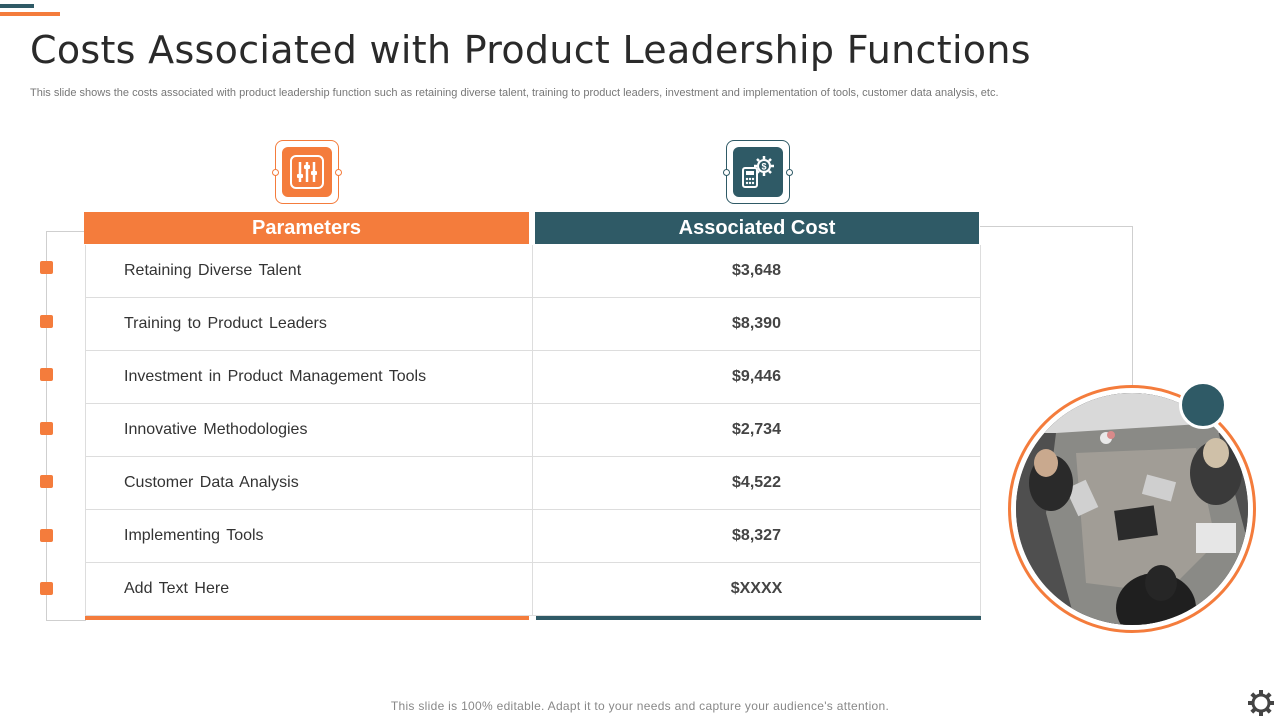 The image size is (1280, 723). I want to click on cost-icon-box: $, so click(758, 172).